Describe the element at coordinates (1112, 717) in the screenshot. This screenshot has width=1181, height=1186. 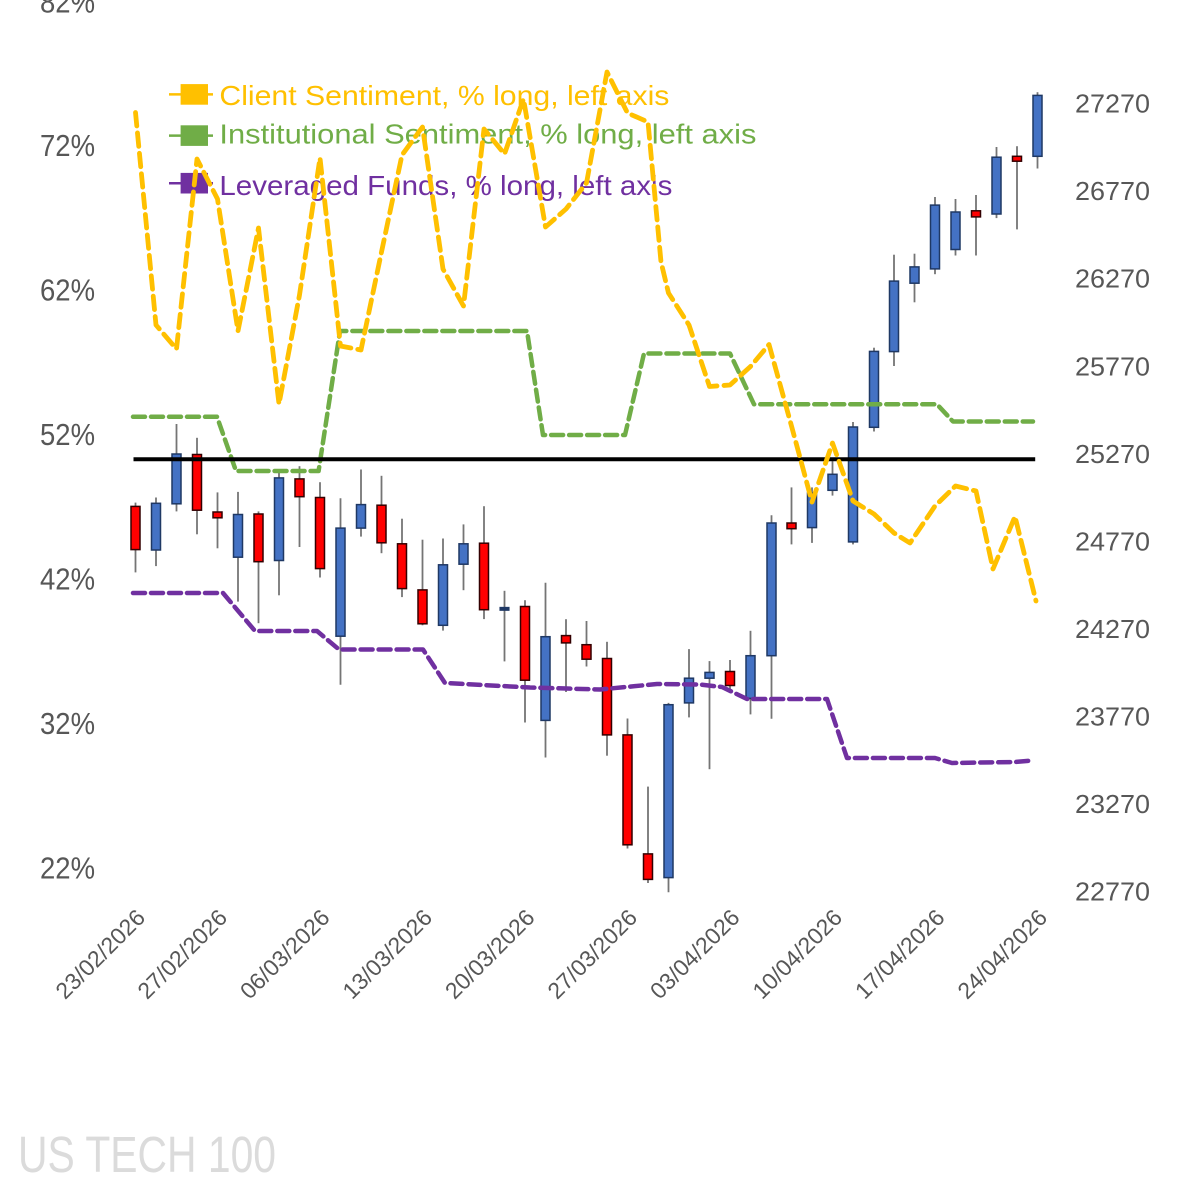
I see `svg-text: 23770` at that location.